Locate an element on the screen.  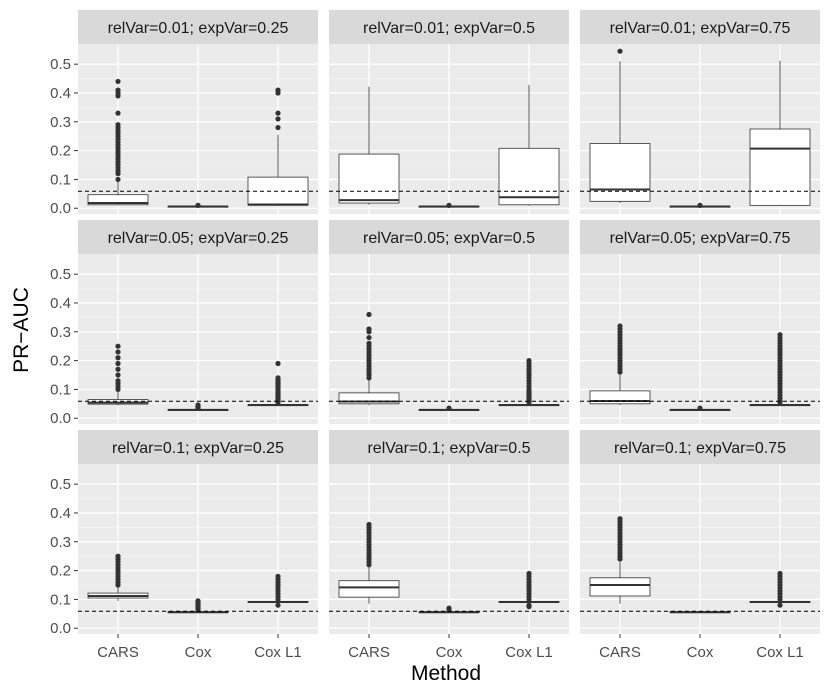
facet-strip-label: relVar=0.01; expVar=0.75 is located at coordinates (700, 28).